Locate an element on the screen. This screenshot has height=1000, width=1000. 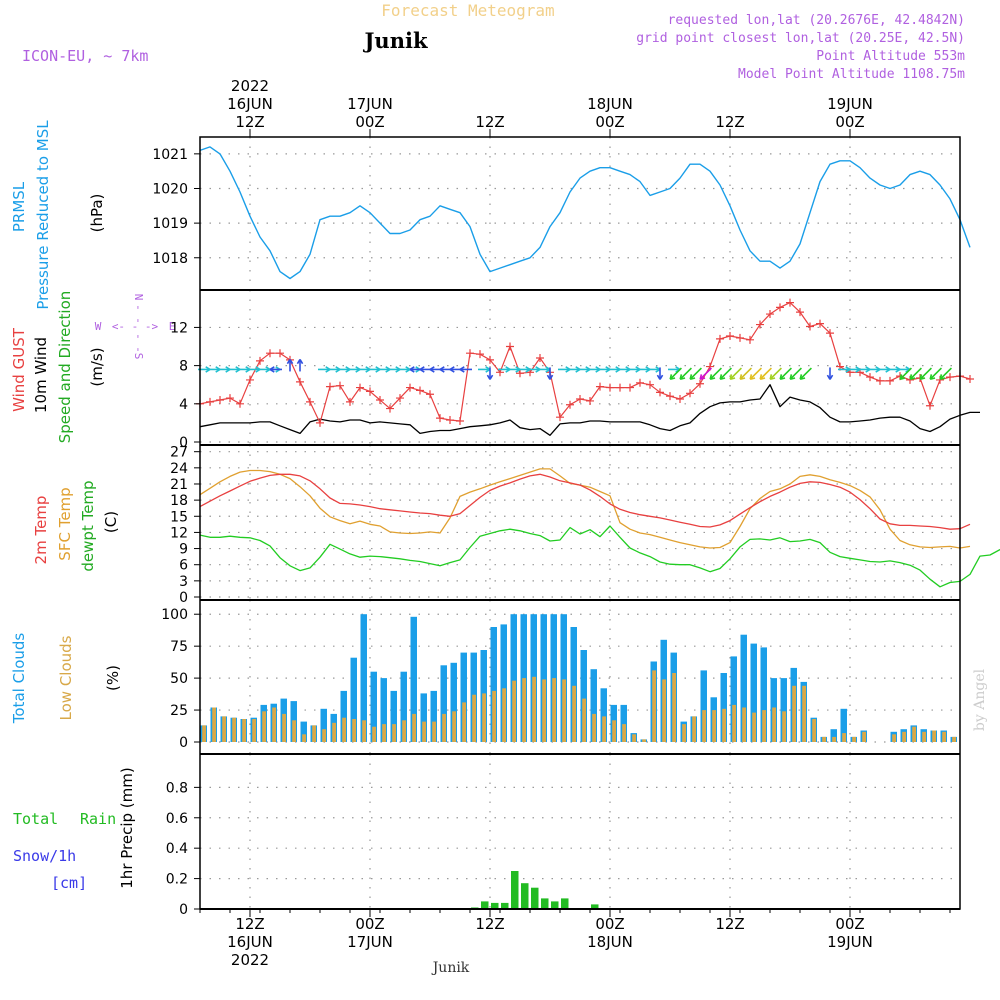
clouds-unit: (%) is located at coordinates (113, 678).